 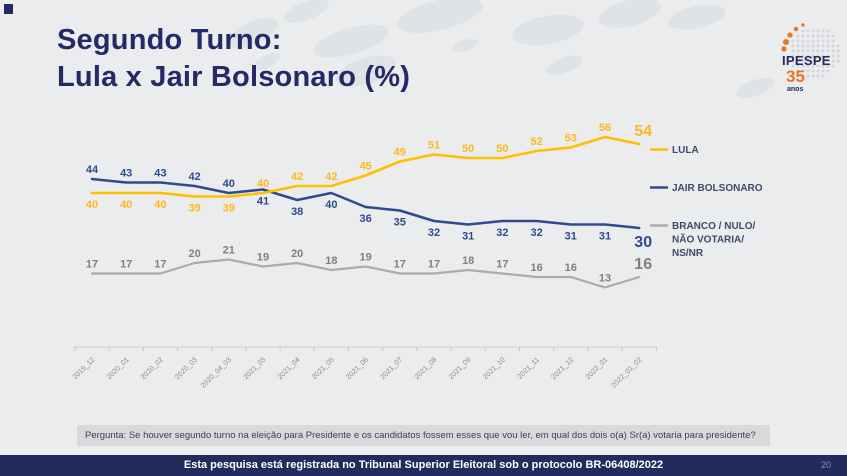 What do you see at coordinates (169, 40) in the screenshot?
I see `title-line-1: Segundo Turno:` at bounding box center [169, 40].